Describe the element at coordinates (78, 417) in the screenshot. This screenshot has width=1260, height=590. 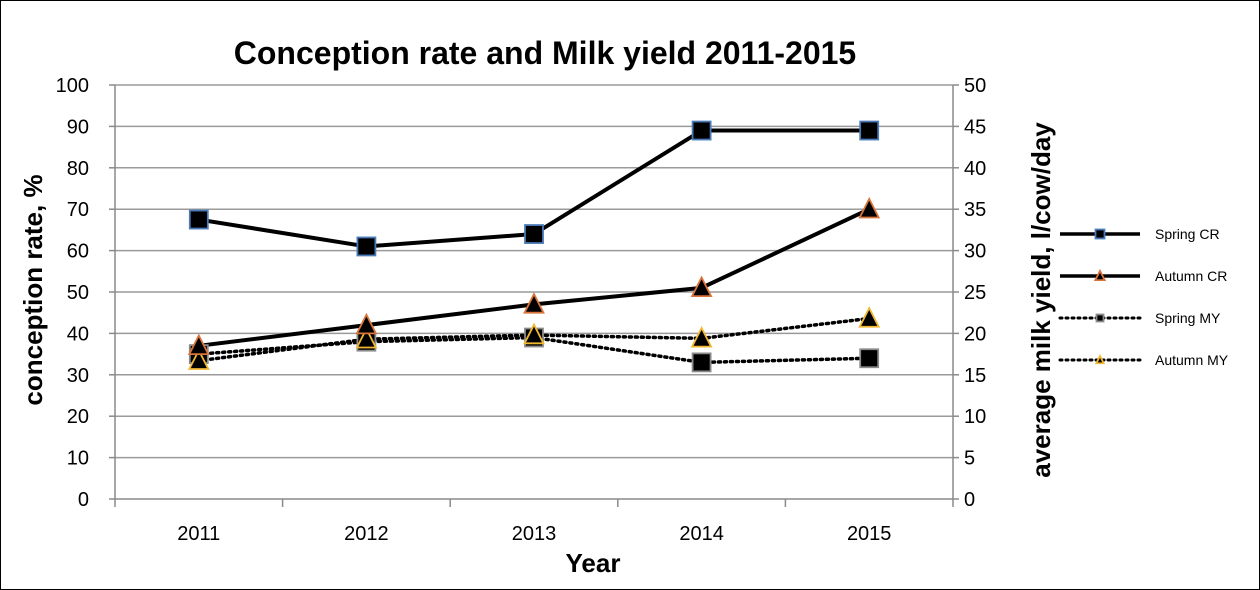
I see `left-tick-label: 20` at that location.